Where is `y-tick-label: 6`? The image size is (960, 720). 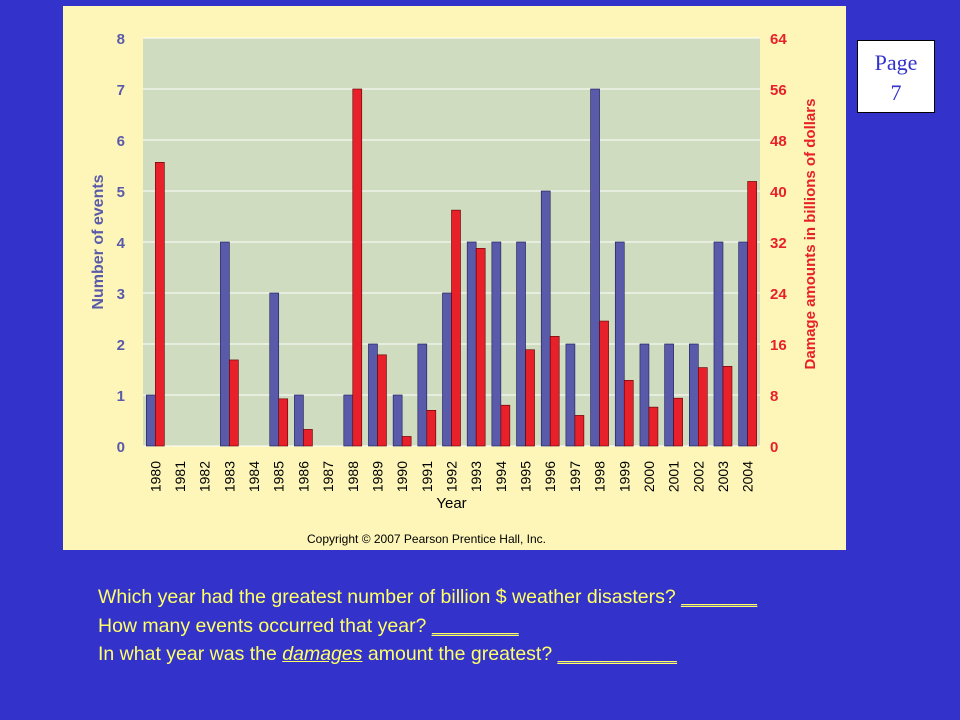 y-tick-label: 6 is located at coordinates (121, 141).